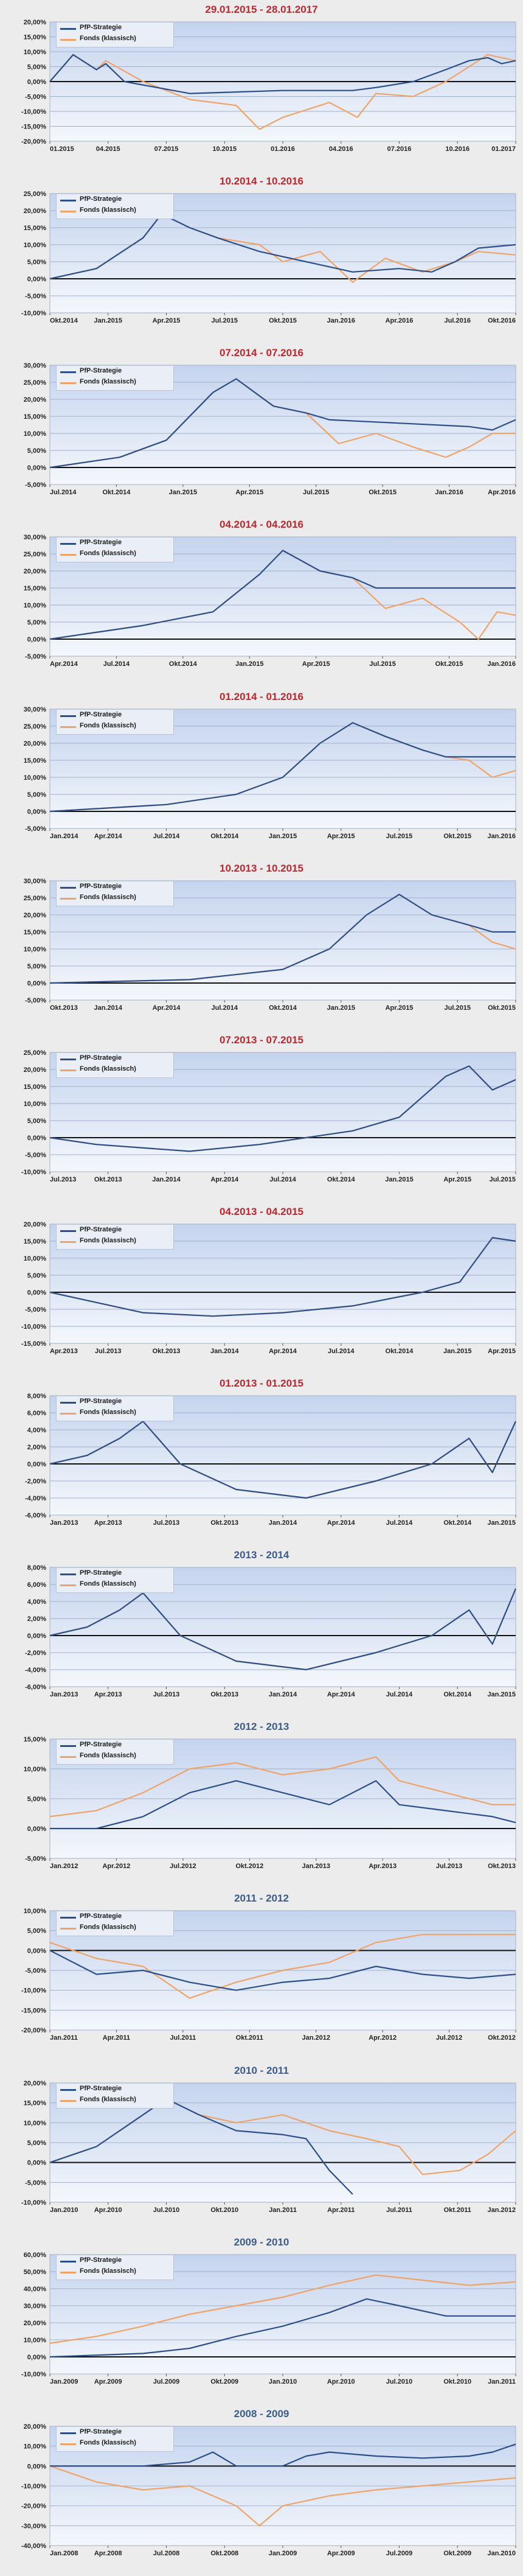  What do you see at coordinates (261, 696) in the screenshot?
I see `chart-title: 01.2014 - 01.2016` at bounding box center [261, 696].